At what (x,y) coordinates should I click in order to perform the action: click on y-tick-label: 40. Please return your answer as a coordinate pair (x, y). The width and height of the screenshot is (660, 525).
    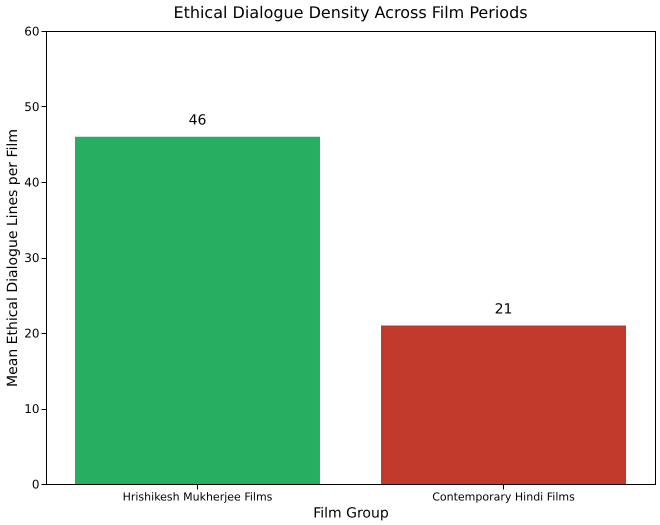
    Looking at the image, I should click on (32, 183).